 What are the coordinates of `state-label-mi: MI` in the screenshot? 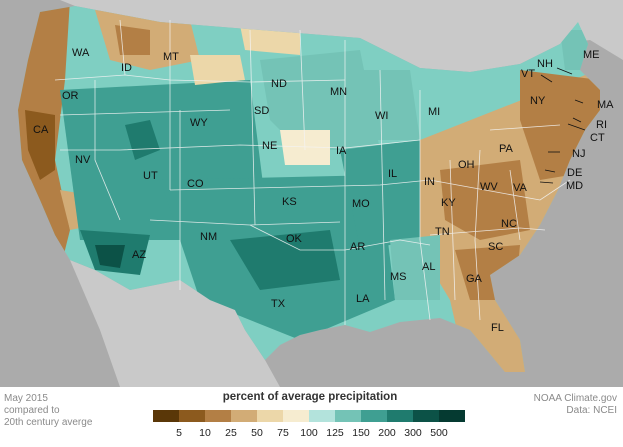 It's located at (434, 112).